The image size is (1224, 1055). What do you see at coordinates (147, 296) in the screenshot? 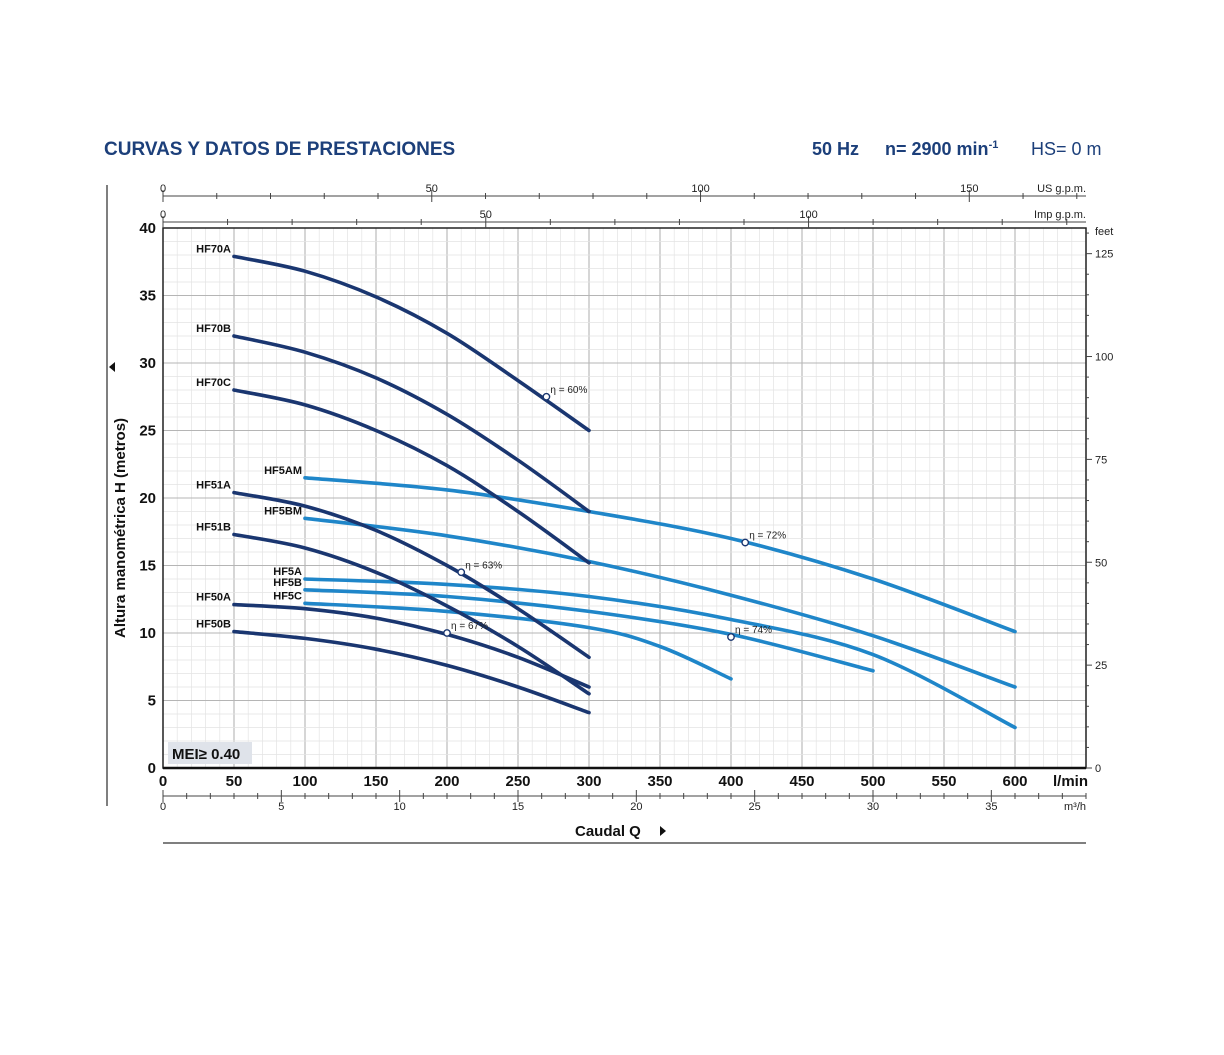
I see `y-tick-label: 35` at bounding box center [147, 296].